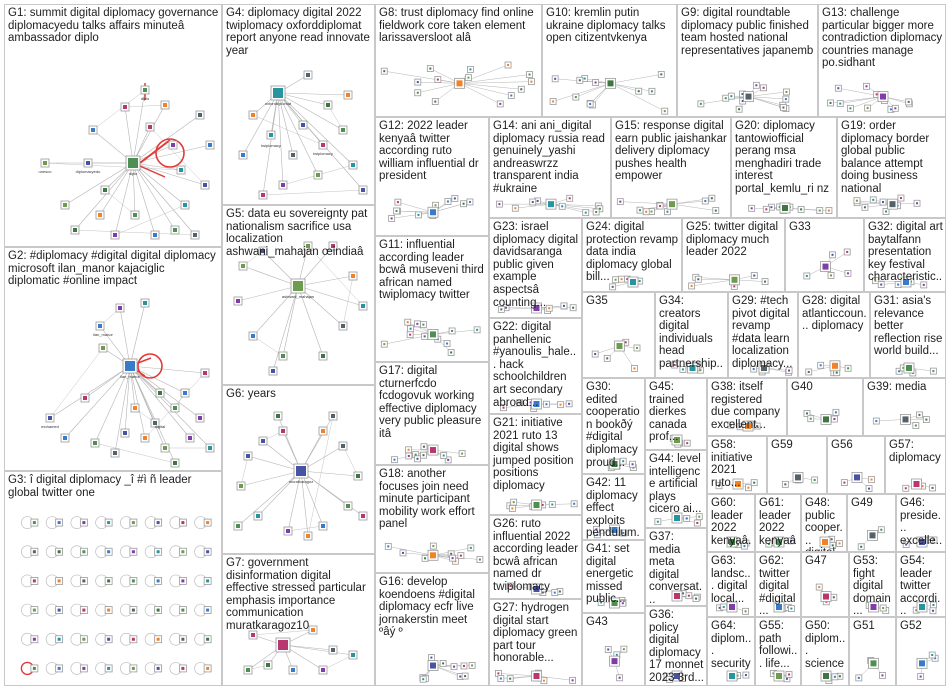 Image resolution: width=950 pixels, height=688 pixels. I want to click on group-g40: G40, so click(825, 407).